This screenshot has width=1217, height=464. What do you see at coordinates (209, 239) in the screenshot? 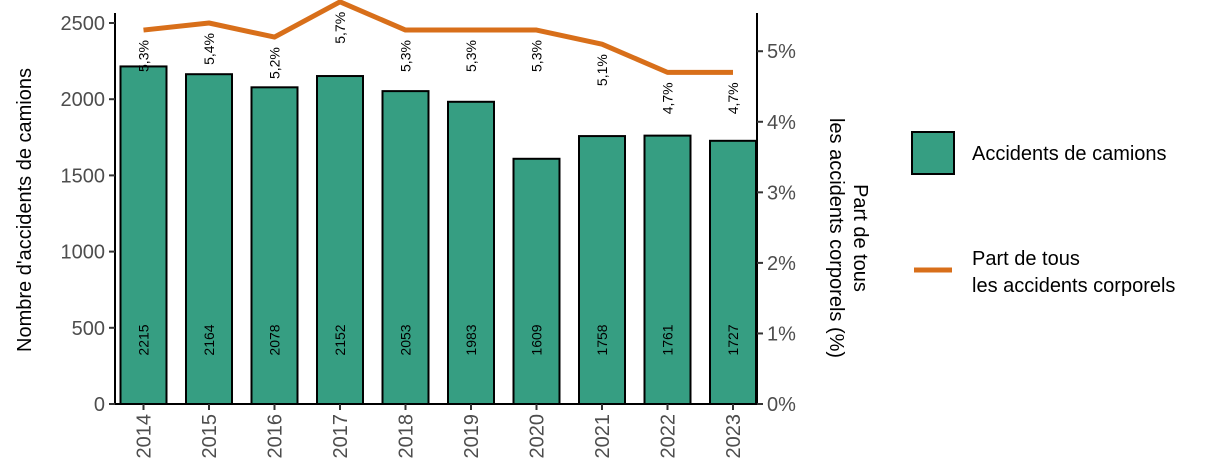
I see `bar-2015` at bounding box center [209, 239].